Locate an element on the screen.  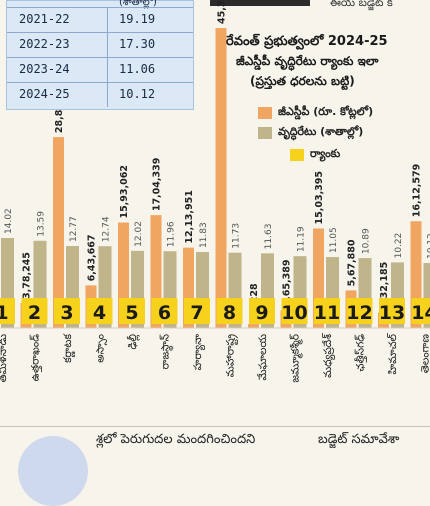
category-label: హర్యానా is located at coordinates (199, 352).